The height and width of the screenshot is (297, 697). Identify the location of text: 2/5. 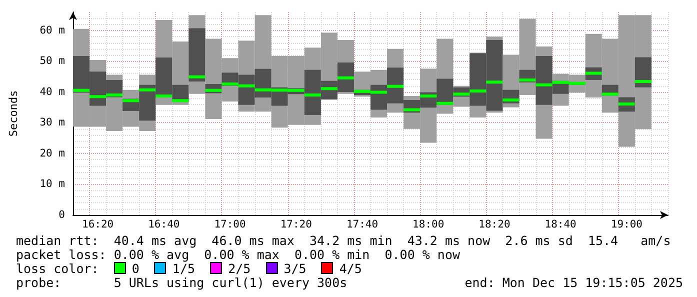
(240, 268).